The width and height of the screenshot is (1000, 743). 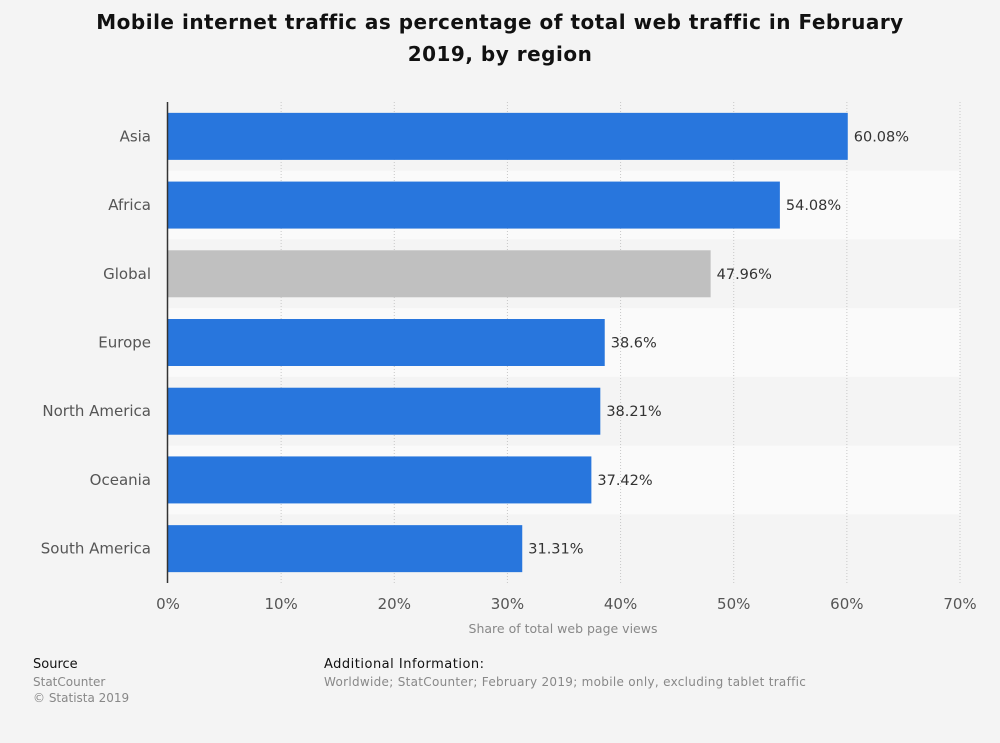 I want to click on category-label: Global, so click(x=127, y=274).